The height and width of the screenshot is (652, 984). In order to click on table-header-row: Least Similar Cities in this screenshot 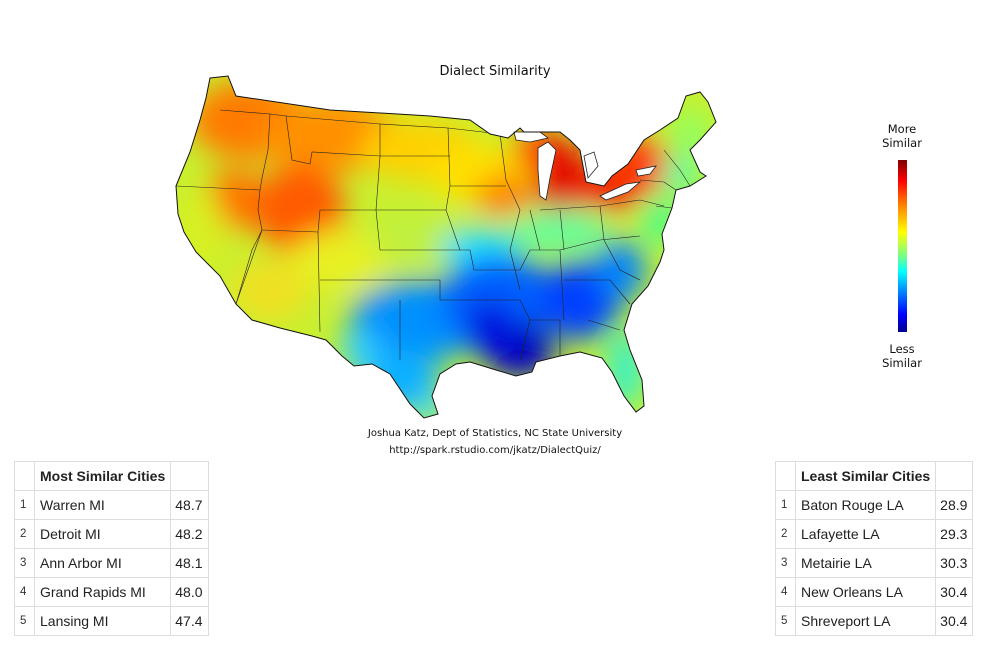, I will do `click(874, 476)`.